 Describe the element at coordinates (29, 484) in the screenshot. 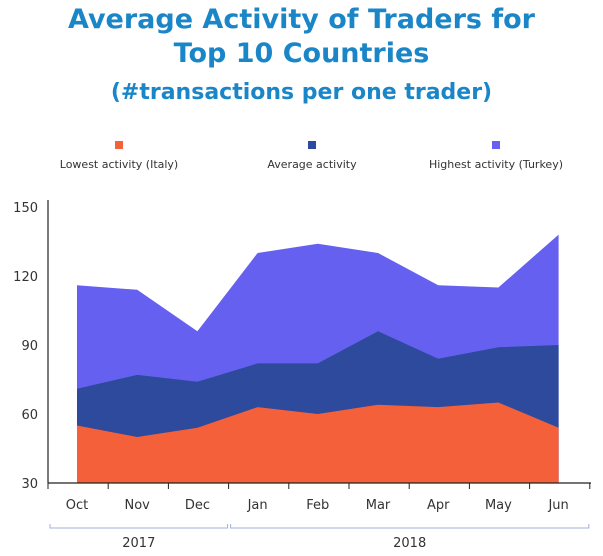

I see `y-tick-label: 30` at that location.